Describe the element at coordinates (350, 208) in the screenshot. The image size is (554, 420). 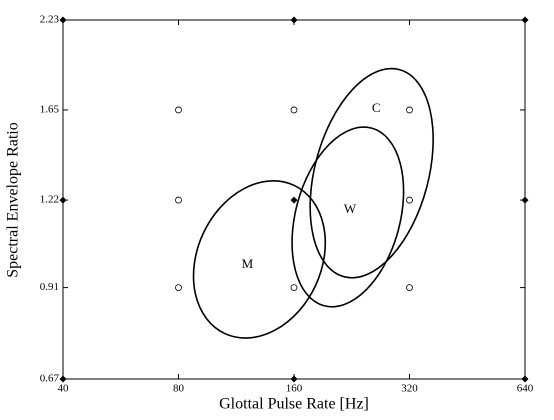
I see `ellipse-label: W` at that location.